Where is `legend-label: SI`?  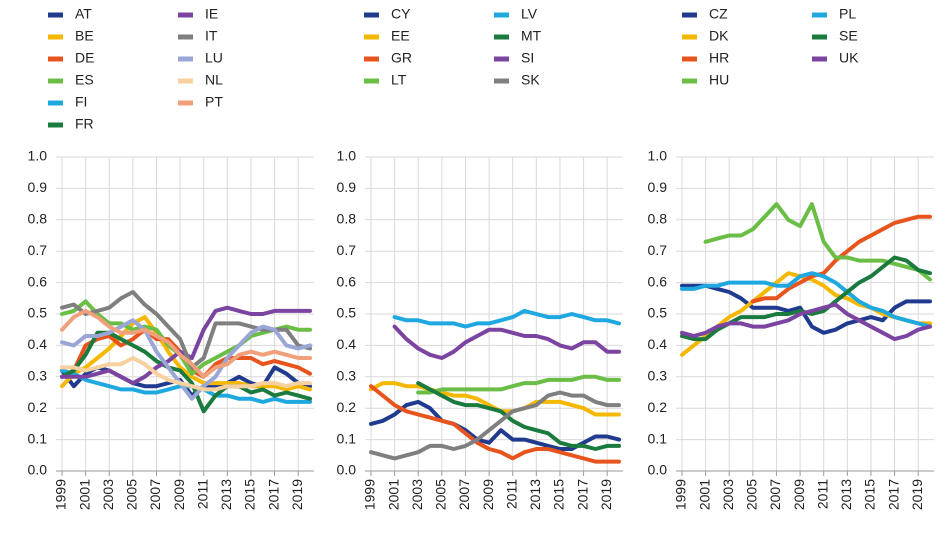
legend-label: SI is located at coordinates (527, 58).